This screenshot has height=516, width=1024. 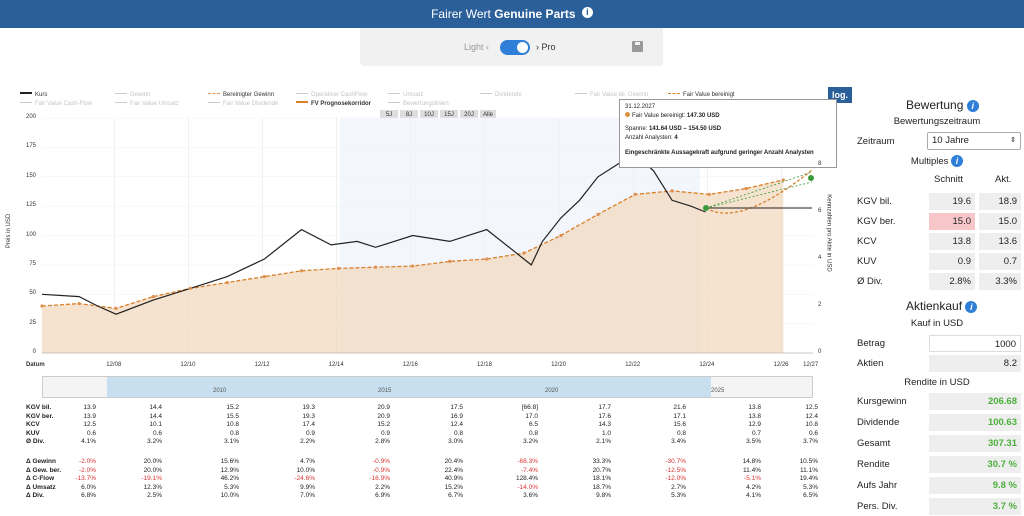 What do you see at coordinates (604, 425) in the screenshot?
I see `table-cell: 14.3` at bounding box center [604, 425].